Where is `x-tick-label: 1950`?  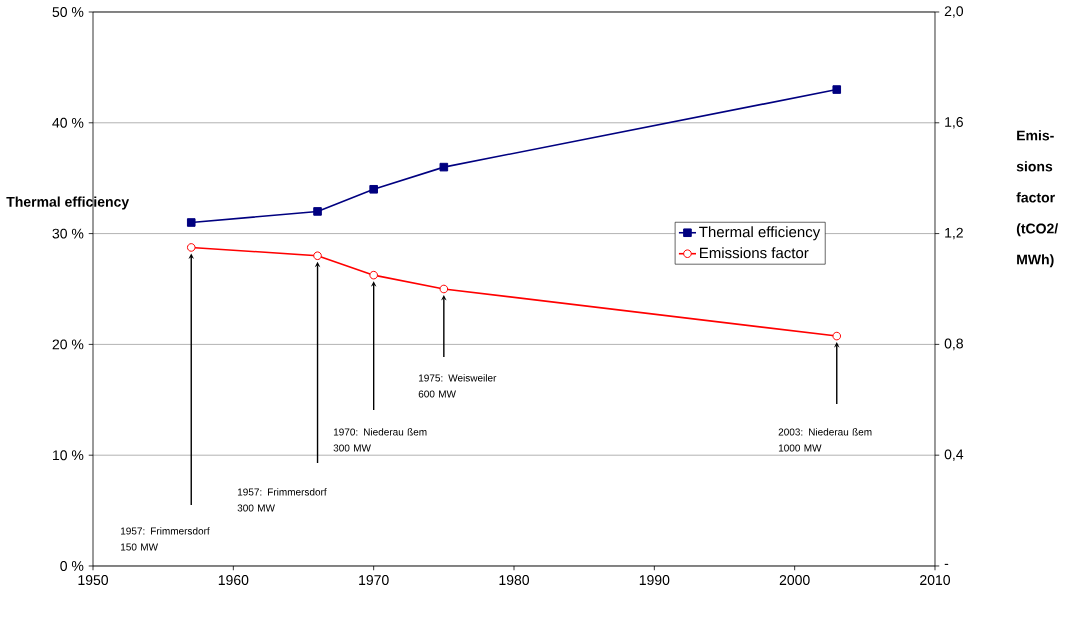
x-tick-label: 1950 is located at coordinates (93, 580).